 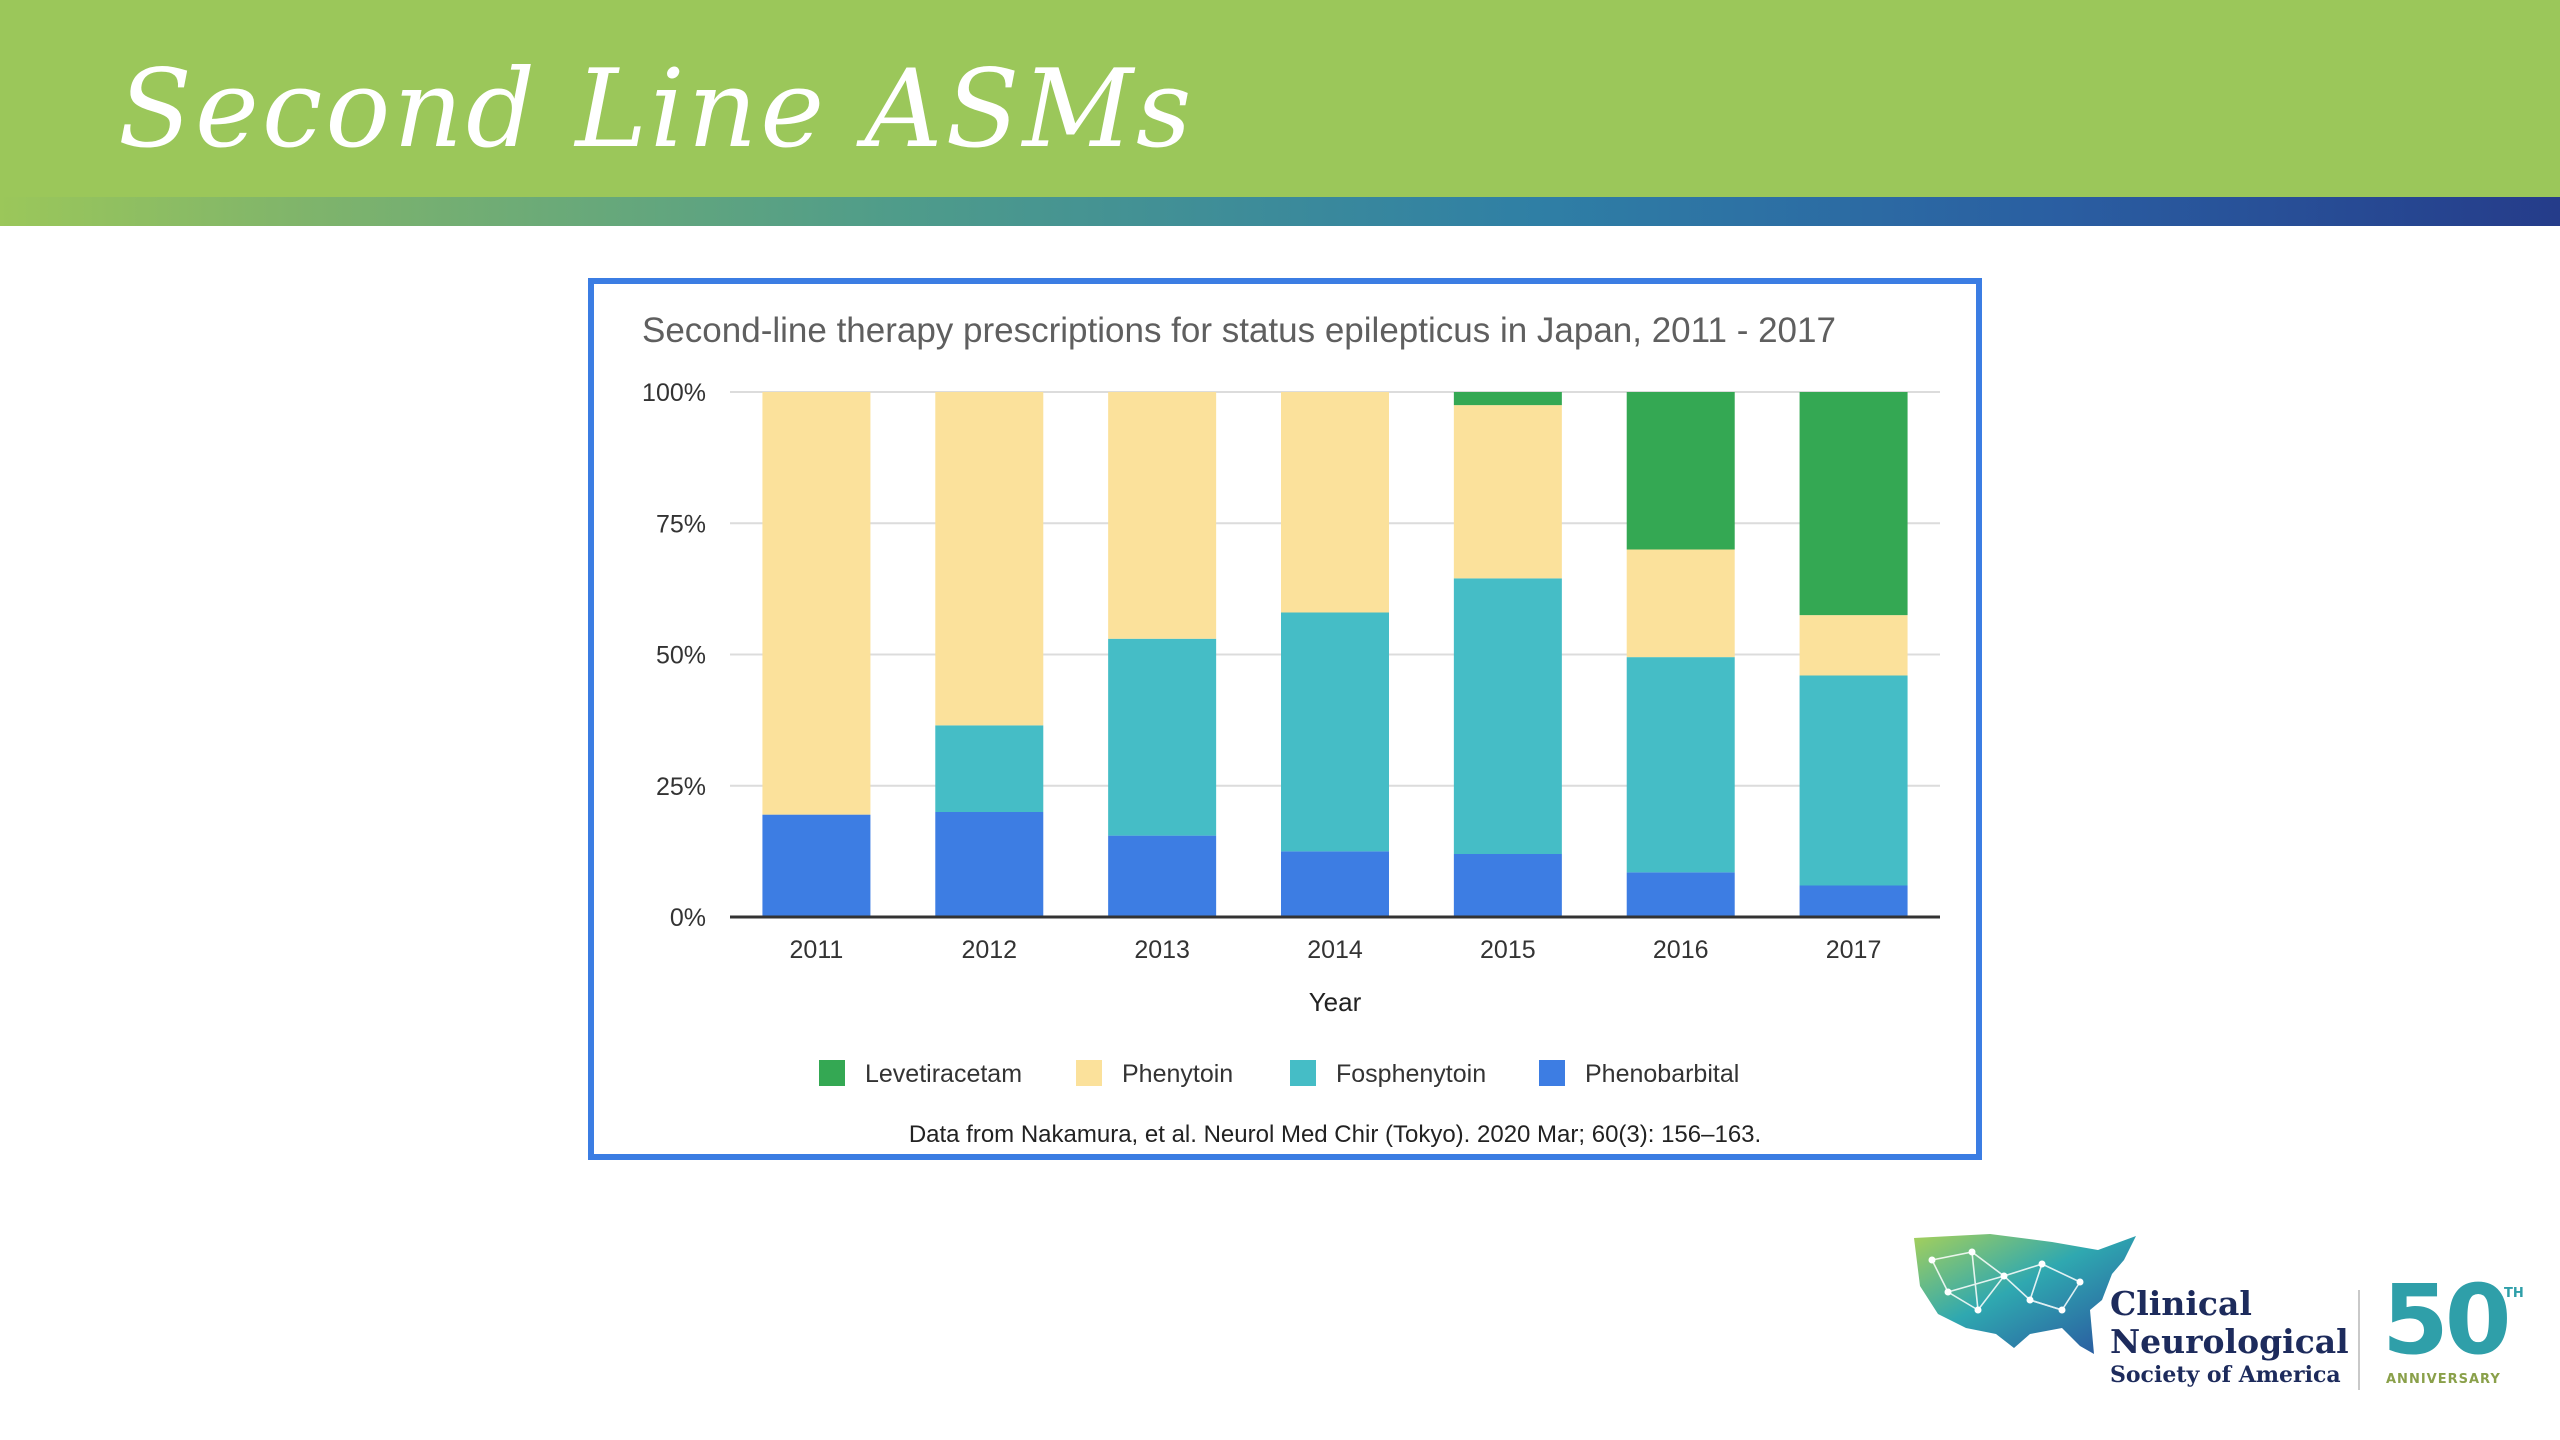 What do you see at coordinates (1853, 901) in the screenshot?
I see `bar-segment: Phenobarbital 2017: 6%` at bounding box center [1853, 901].